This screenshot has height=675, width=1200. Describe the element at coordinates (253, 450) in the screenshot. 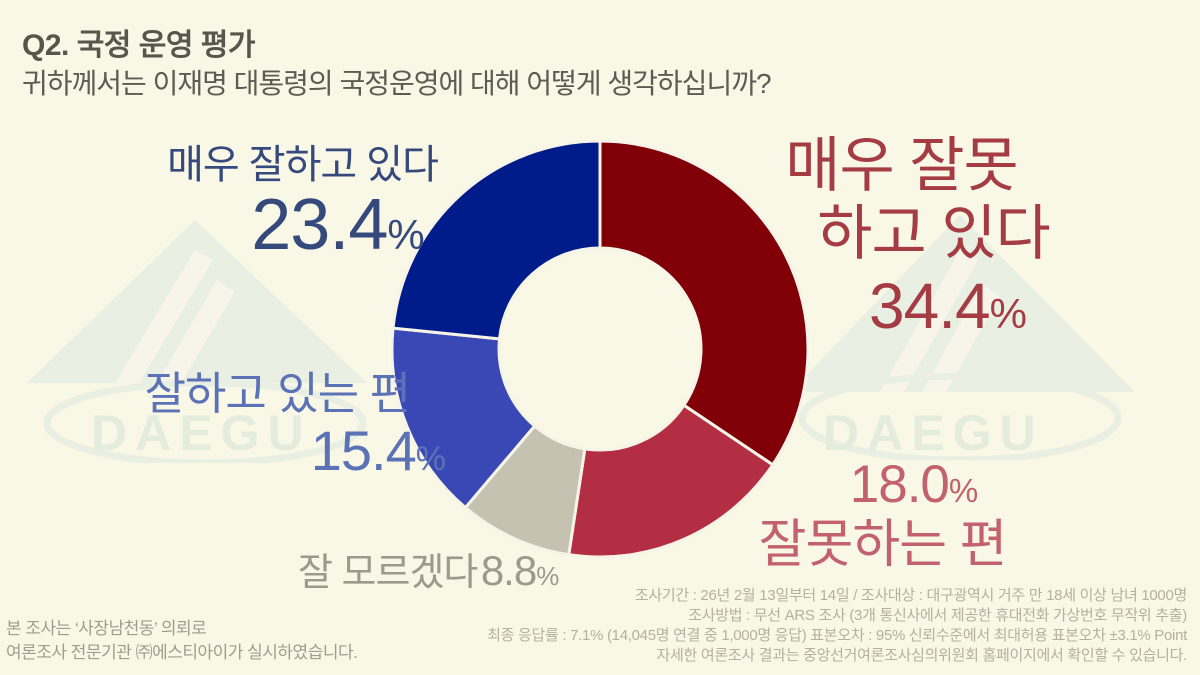

I see `callout-value: 15.4%` at that location.